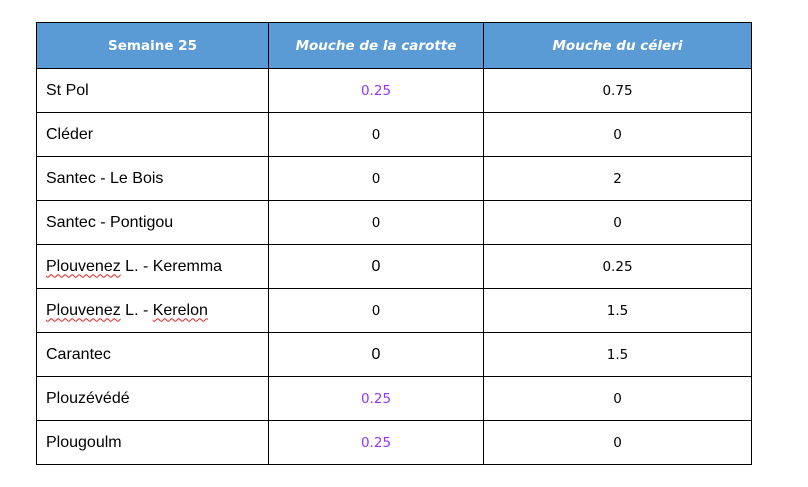 The height and width of the screenshot is (487, 808). I want to click on table-row: Plougoulm 0.25 0, so click(394, 442).